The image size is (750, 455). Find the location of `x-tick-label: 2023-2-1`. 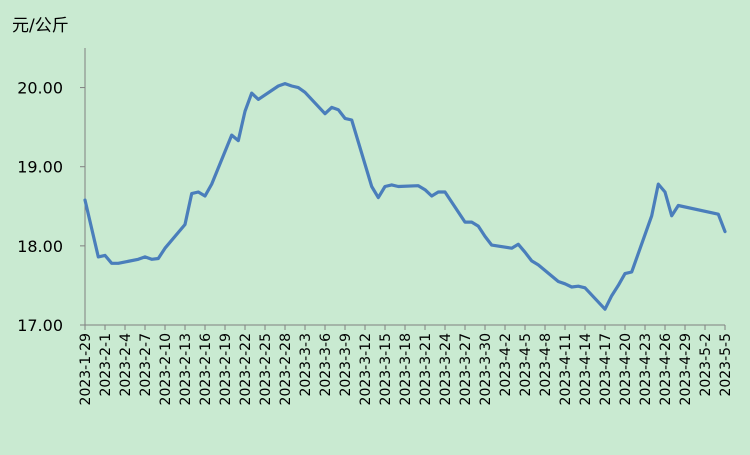

x-tick-label: 2023-2-1 is located at coordinates (106, 365).